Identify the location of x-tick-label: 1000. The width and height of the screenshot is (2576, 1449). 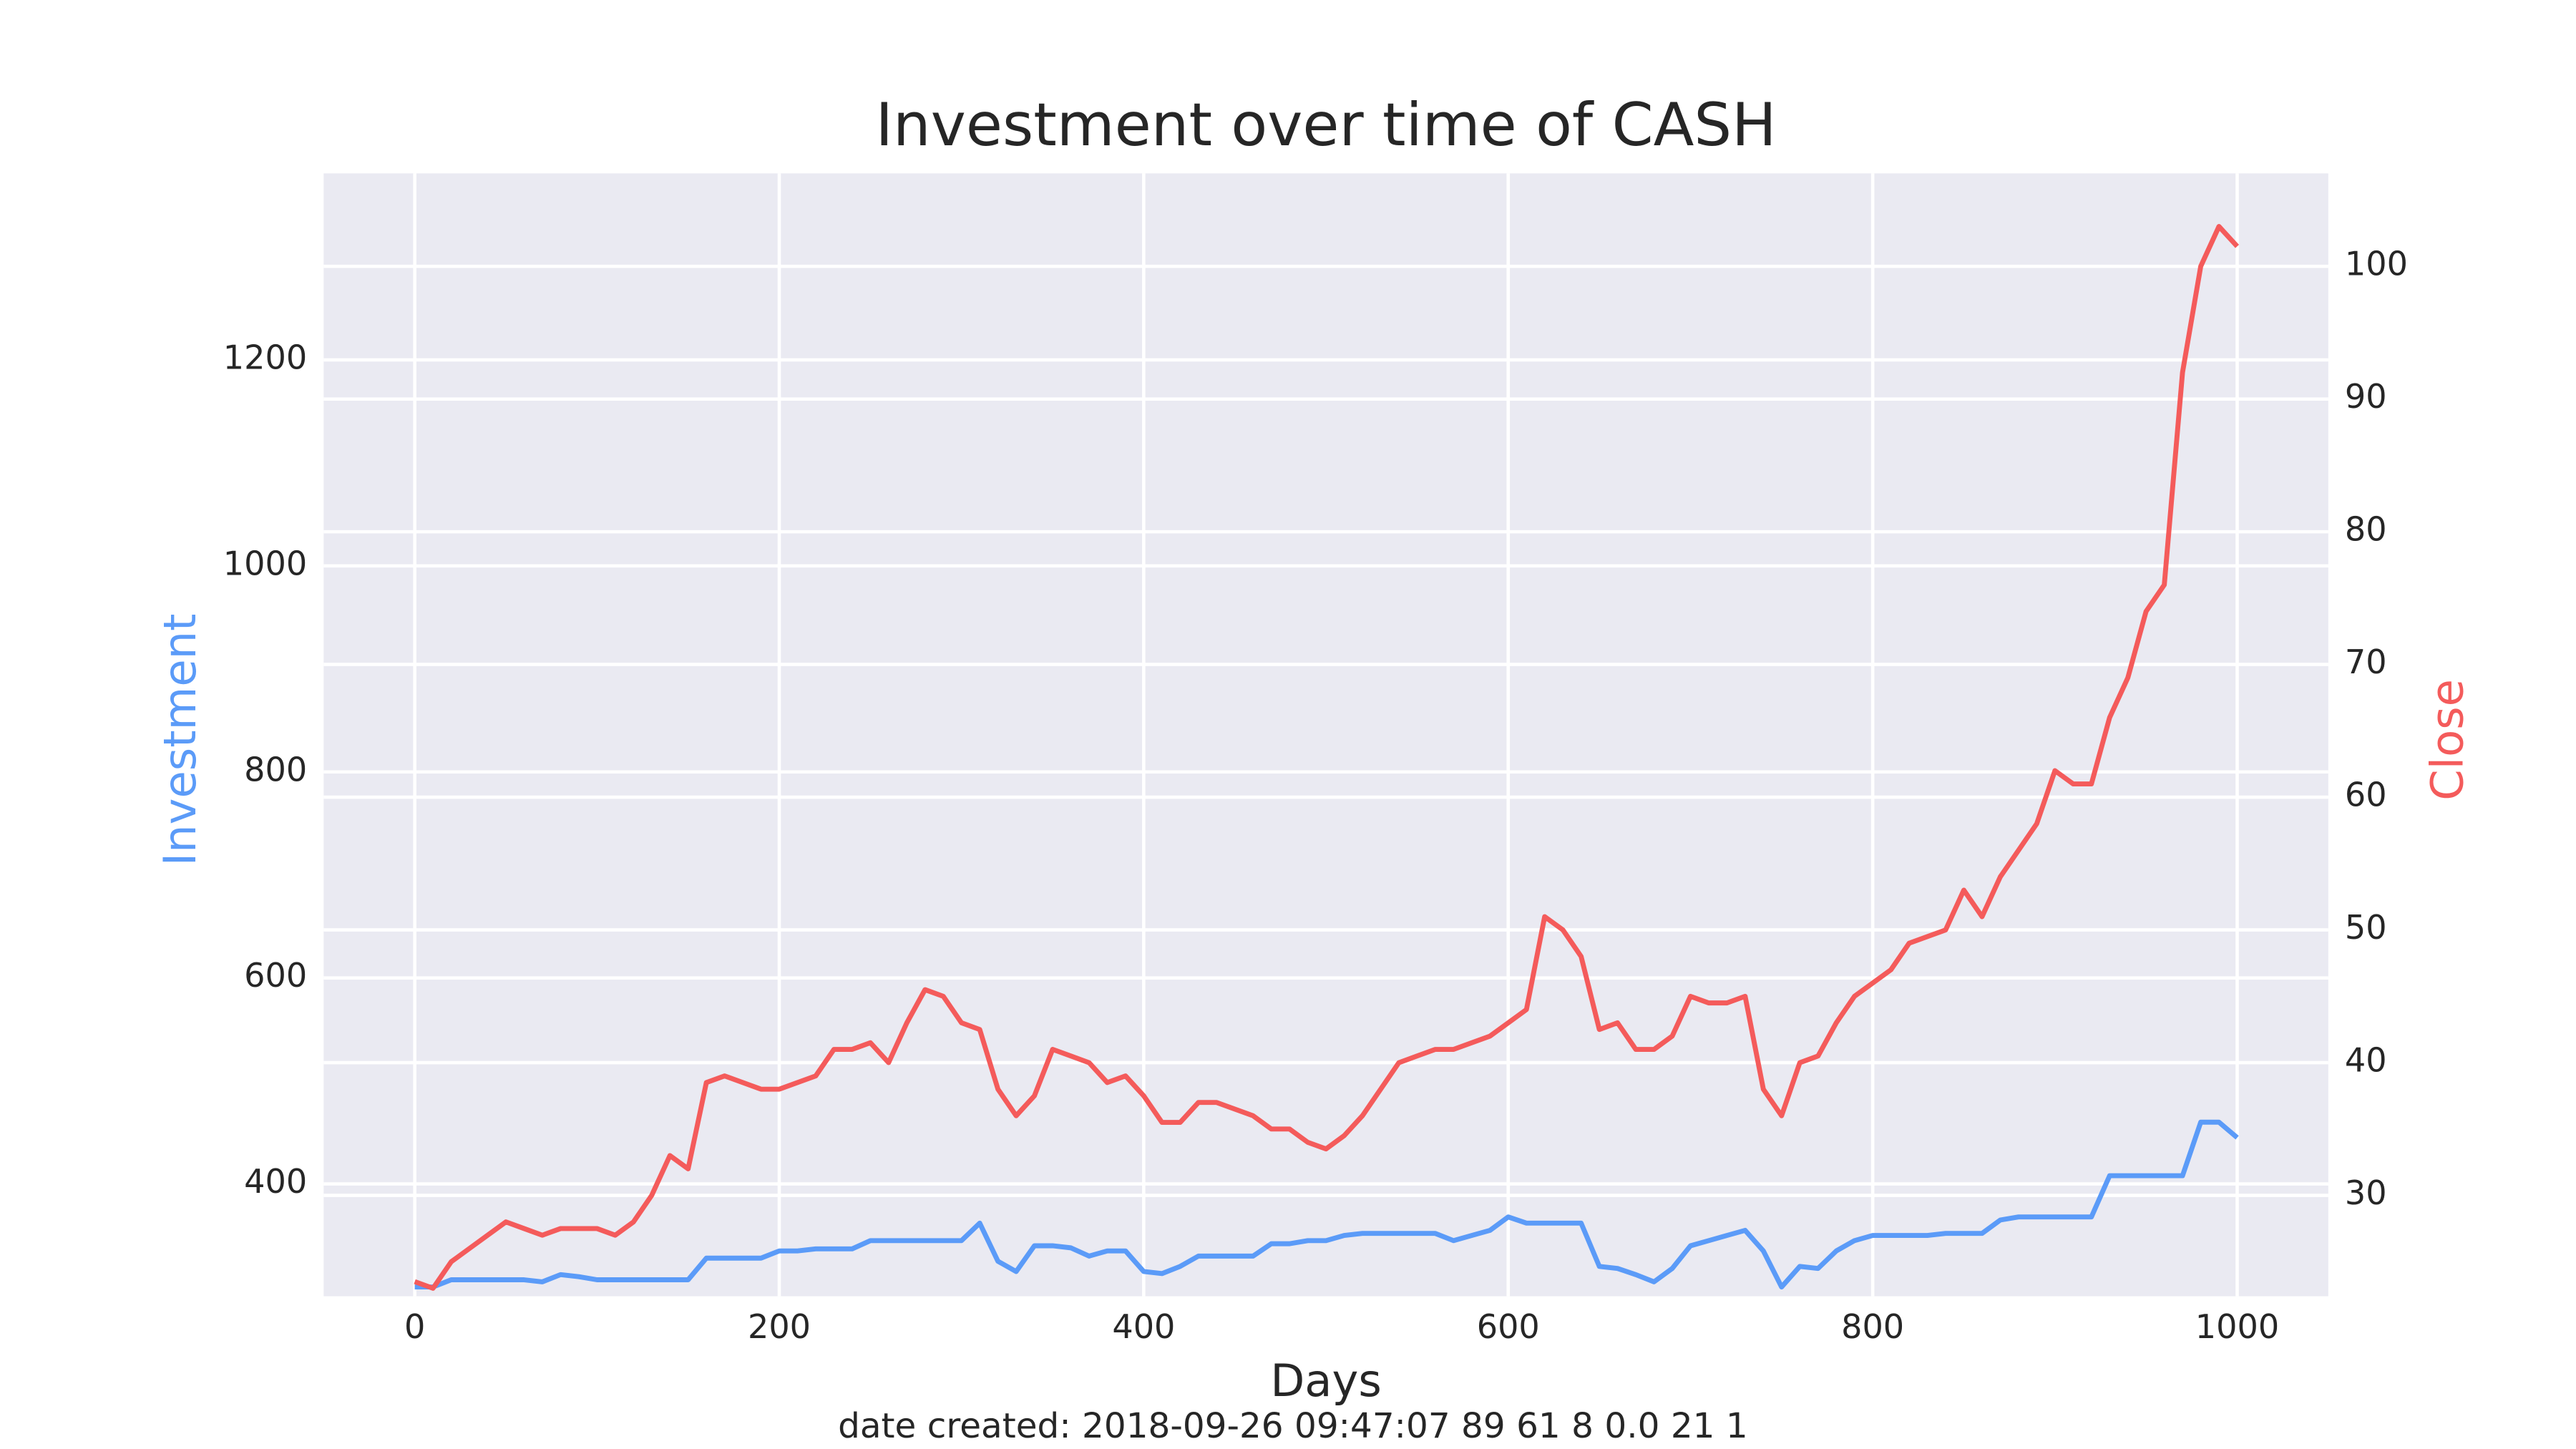
(2237, 1326).